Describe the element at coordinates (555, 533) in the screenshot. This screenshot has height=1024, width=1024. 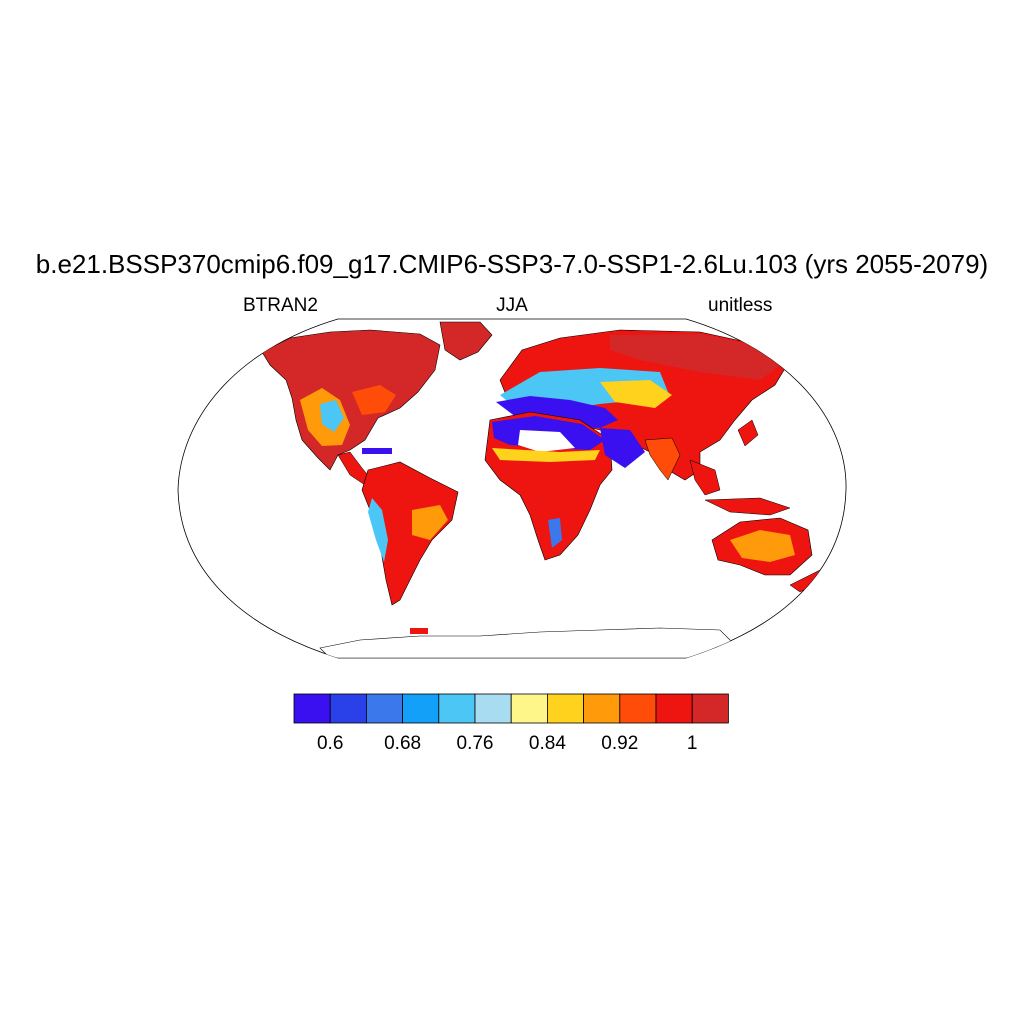
I see `southern-africa-blue` at that location.